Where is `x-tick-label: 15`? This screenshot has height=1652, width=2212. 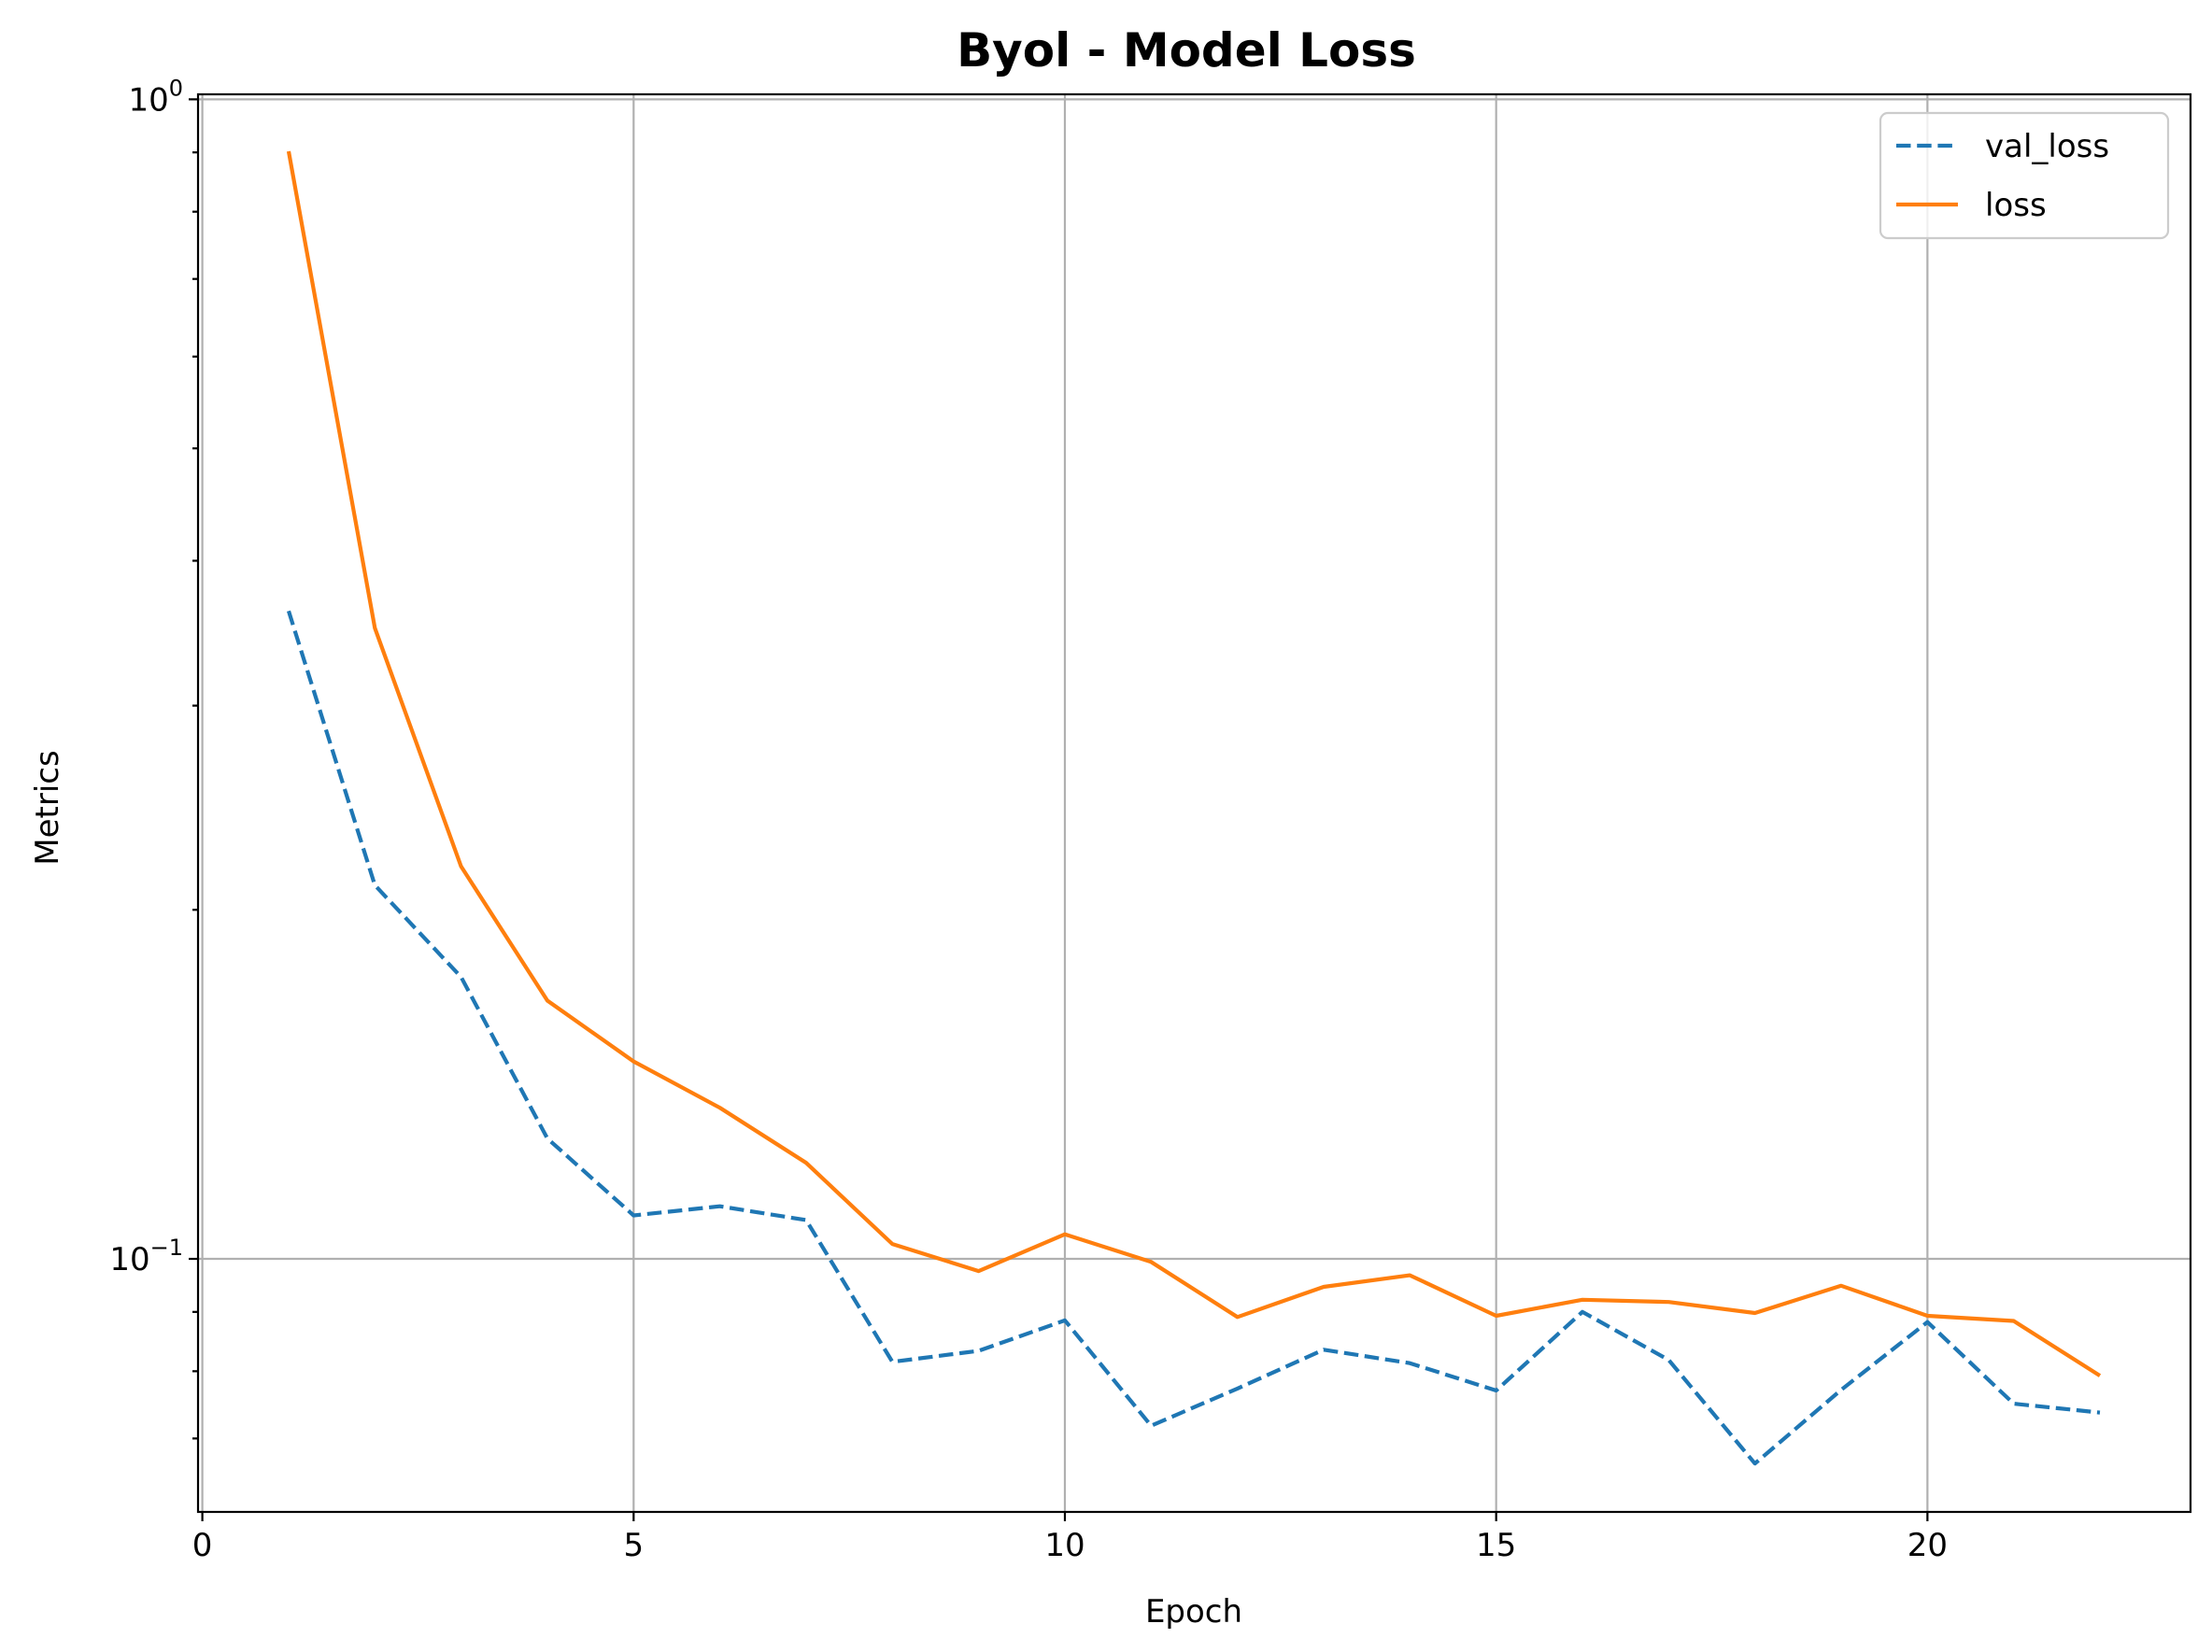 x-tick-label: 15 is located at coordinates (1496, 1545).